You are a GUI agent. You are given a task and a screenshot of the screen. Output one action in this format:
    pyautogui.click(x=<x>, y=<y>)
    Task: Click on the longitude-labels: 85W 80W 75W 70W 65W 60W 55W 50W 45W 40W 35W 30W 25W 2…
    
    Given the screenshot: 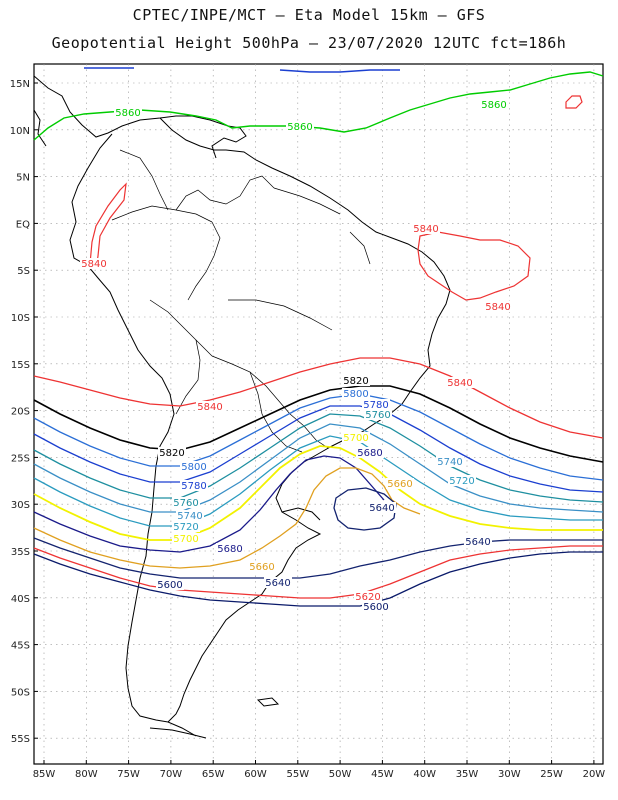 What is the action you would take?
    pyautogui.click(x=319, y=770)
    